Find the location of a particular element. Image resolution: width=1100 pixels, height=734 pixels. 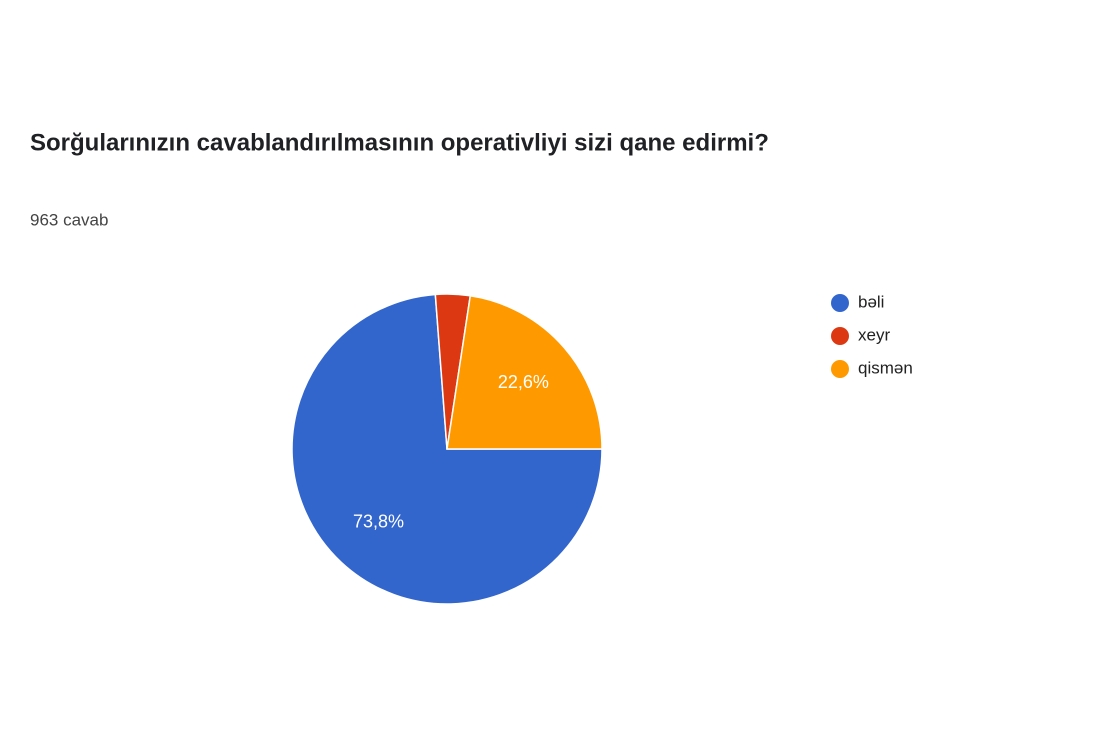

chart-subtitle: 963 cavab is located at coordinates (69, 219).